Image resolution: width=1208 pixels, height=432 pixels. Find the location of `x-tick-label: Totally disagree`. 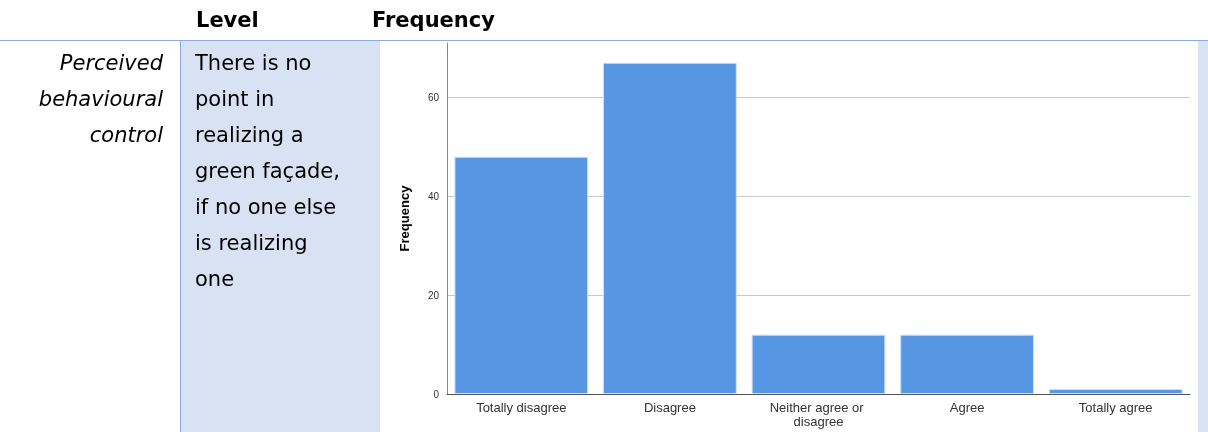

x-tick-label: Totally disagree is located at coordinates (521, 407).